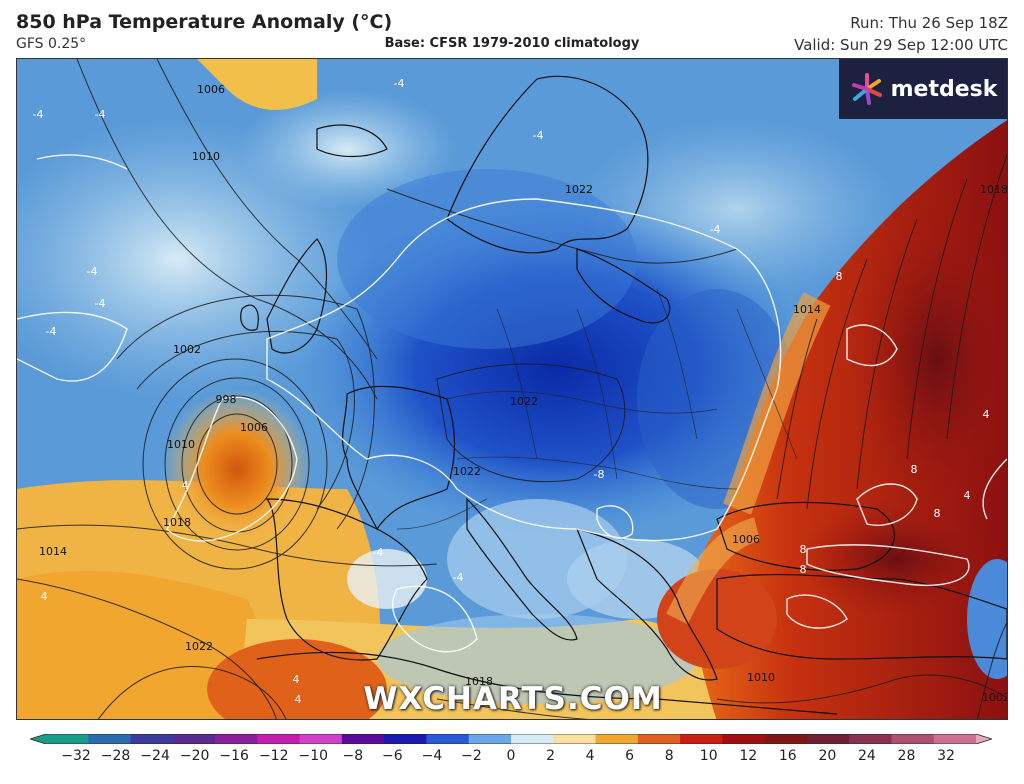 Image resolution: width=1024 pixels, height=784 pixels. Describe the element at coordinates (392, 756) in the screenshot. I see `colorbar-tick: −6` at that location.